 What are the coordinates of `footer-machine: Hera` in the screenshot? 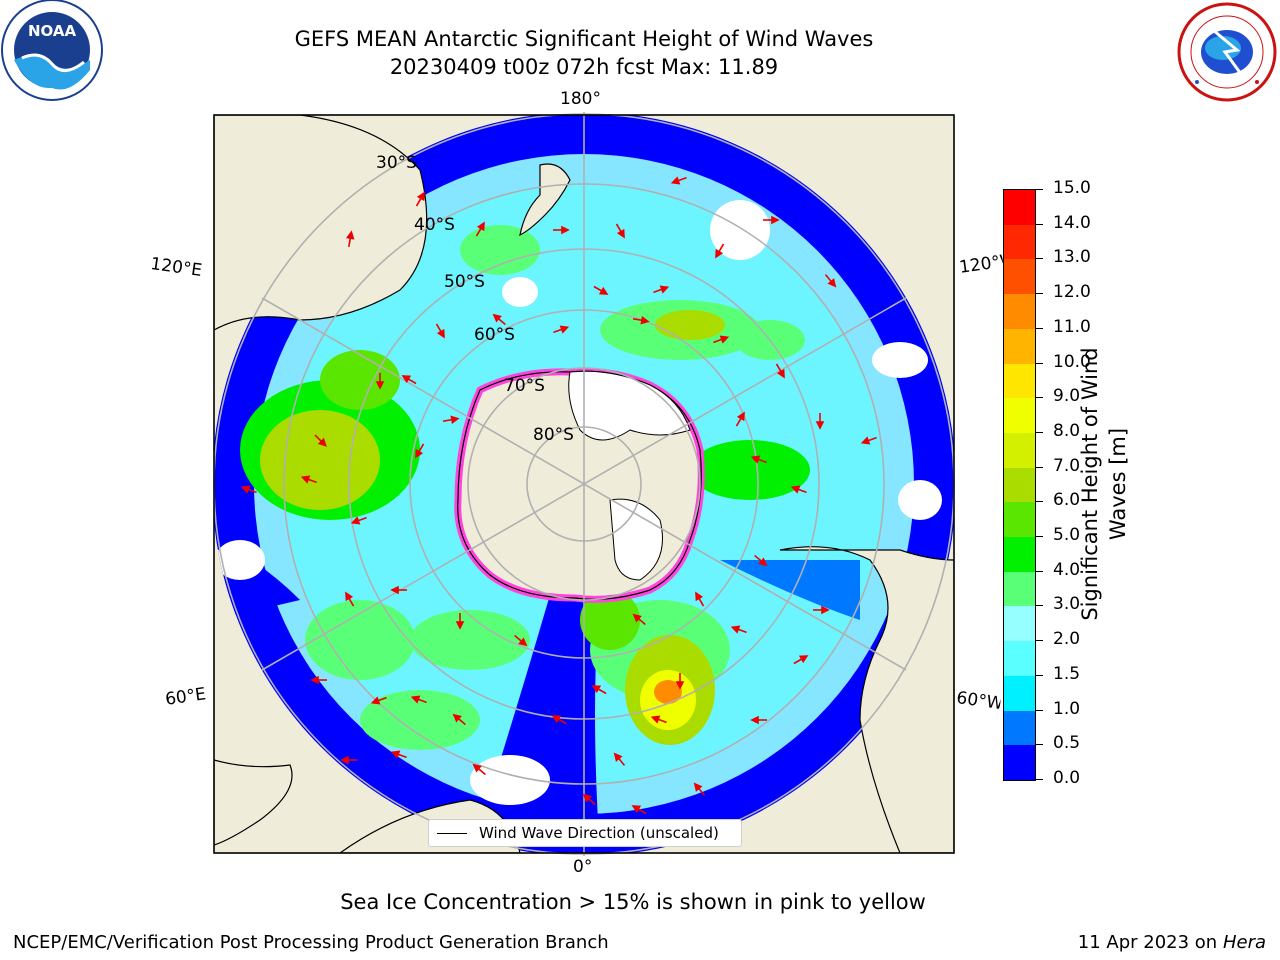 It's located at (1244, 942).